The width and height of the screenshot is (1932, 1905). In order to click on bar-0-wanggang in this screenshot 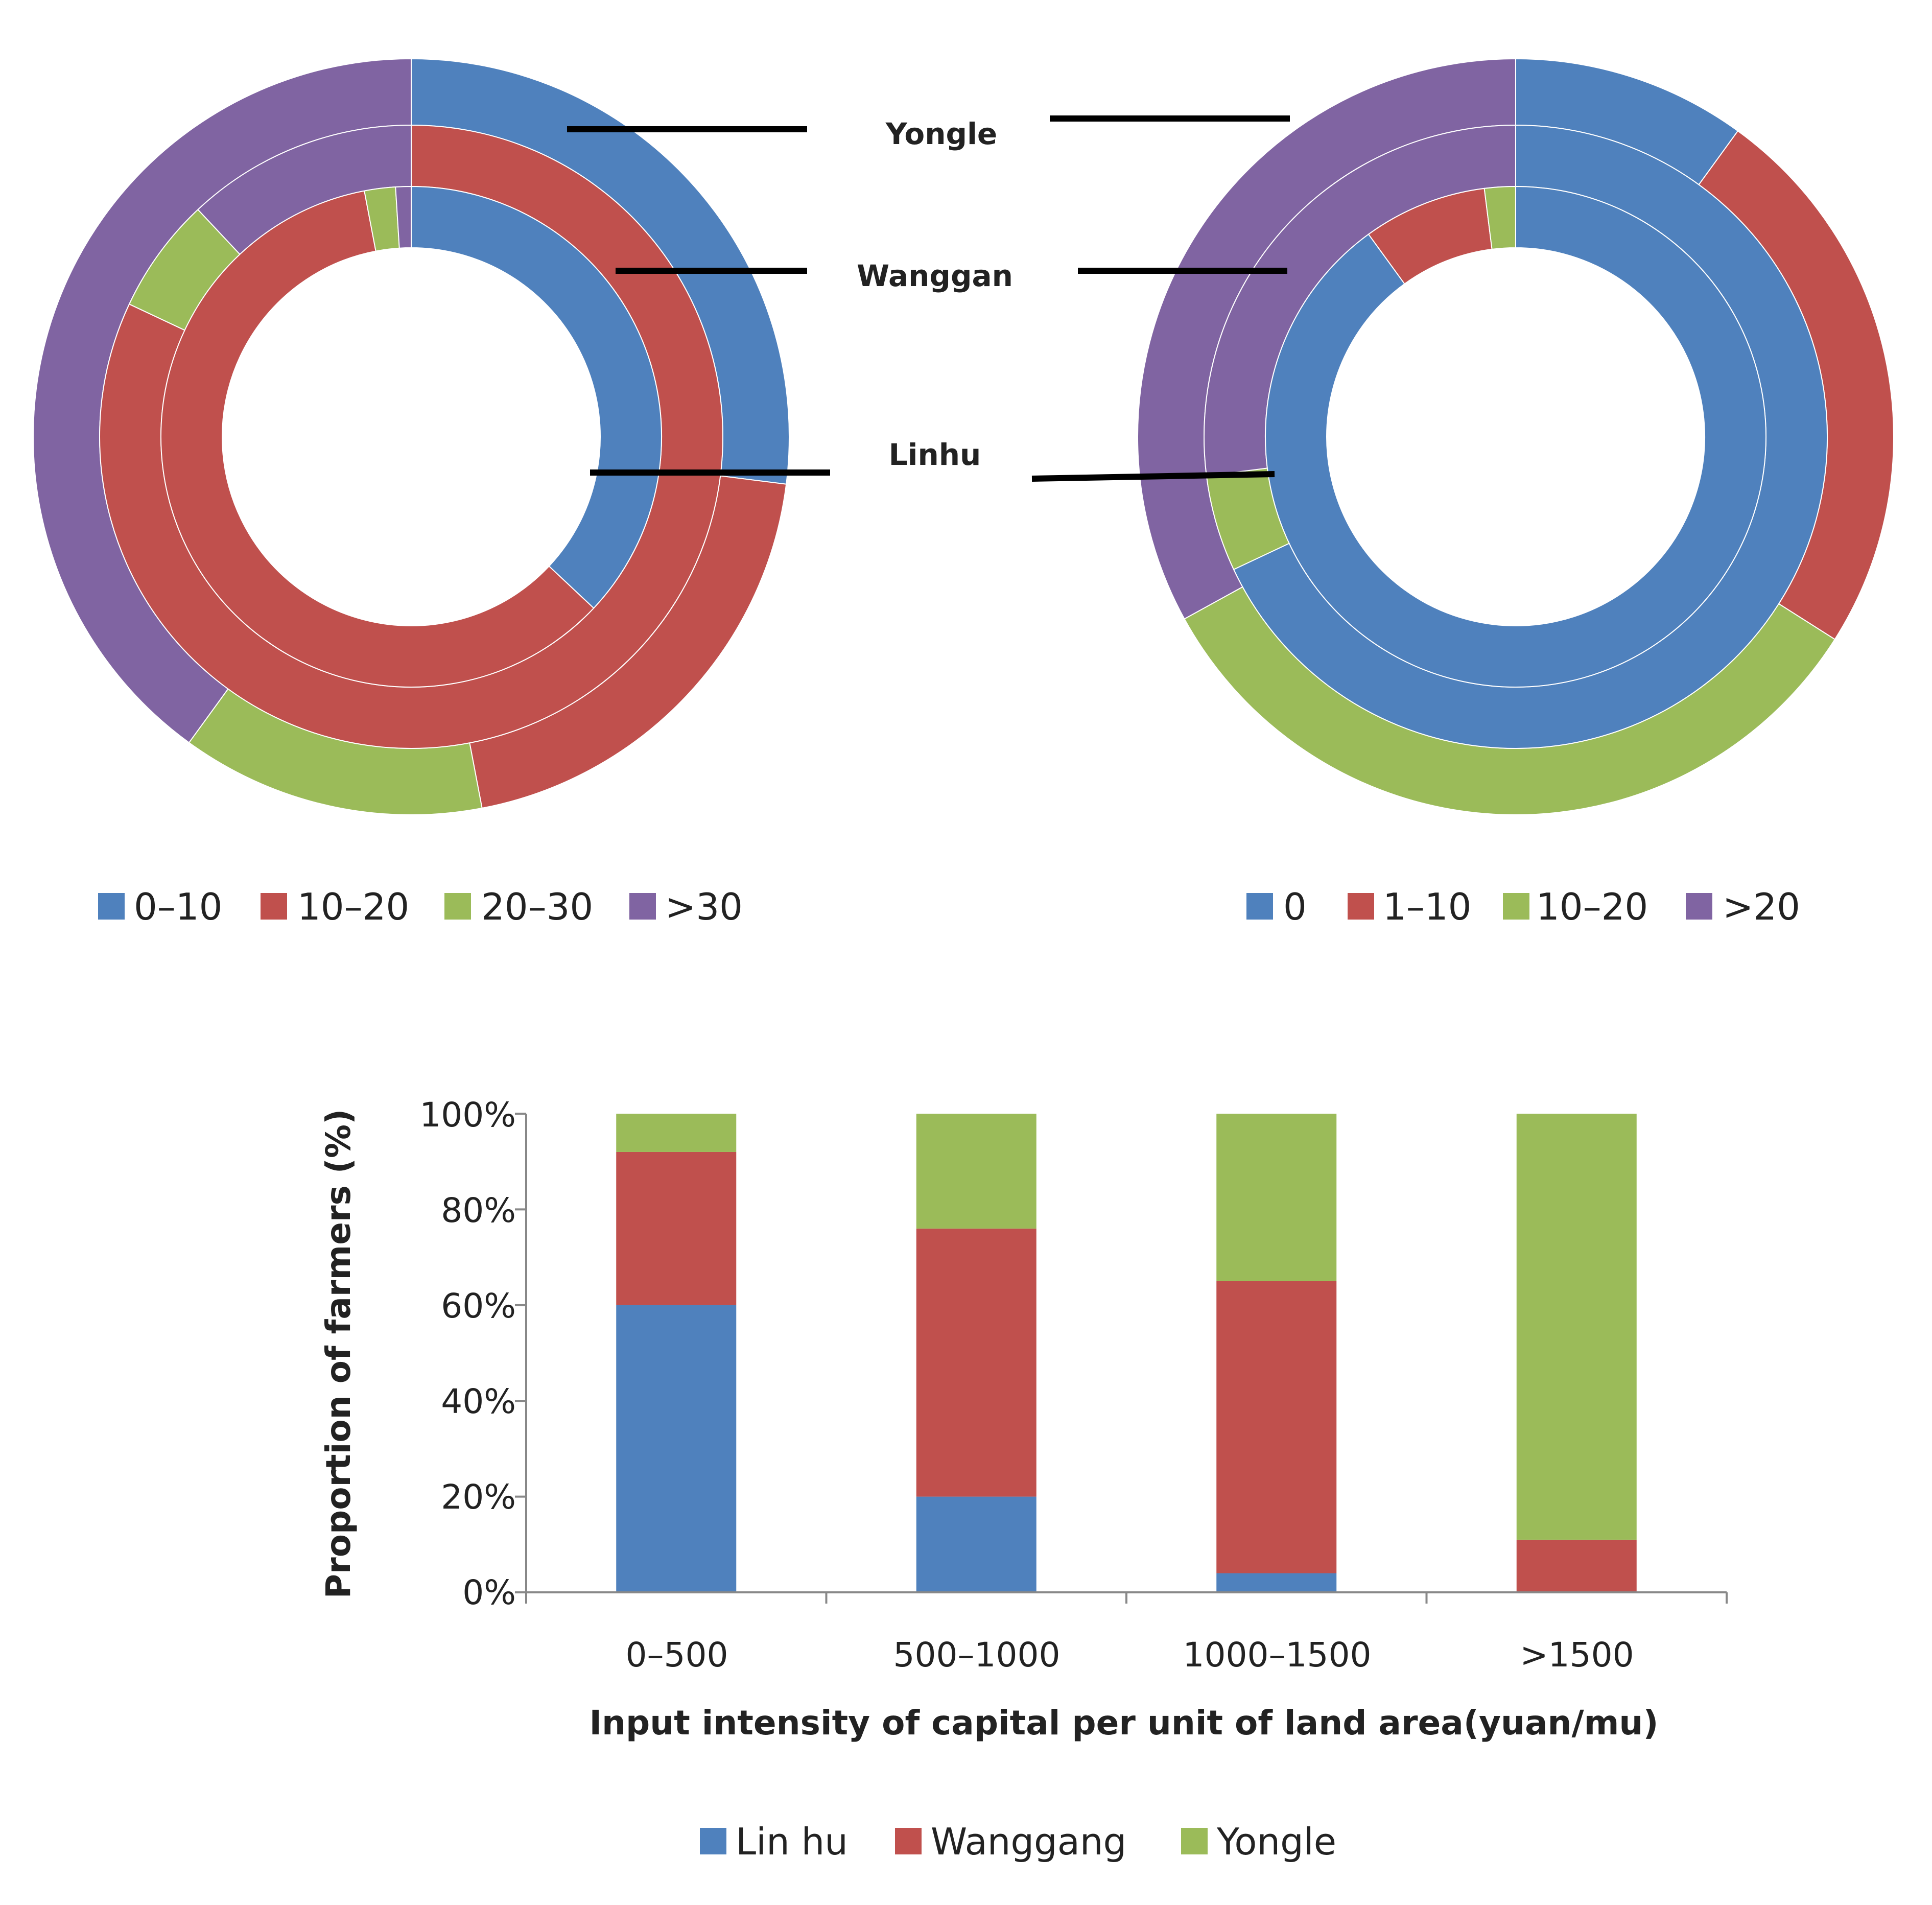, I will do `click(676, 1228)`.